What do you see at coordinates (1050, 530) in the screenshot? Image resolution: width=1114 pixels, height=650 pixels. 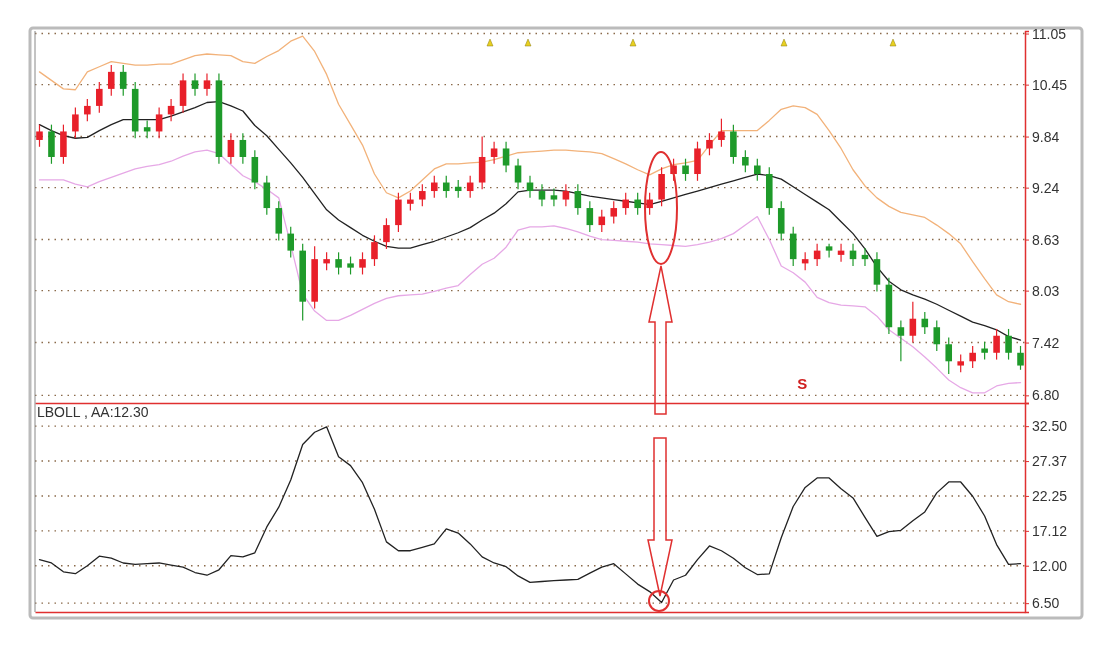 I see `y-tick-label: 17.12` at bounding box center [1050, 530].